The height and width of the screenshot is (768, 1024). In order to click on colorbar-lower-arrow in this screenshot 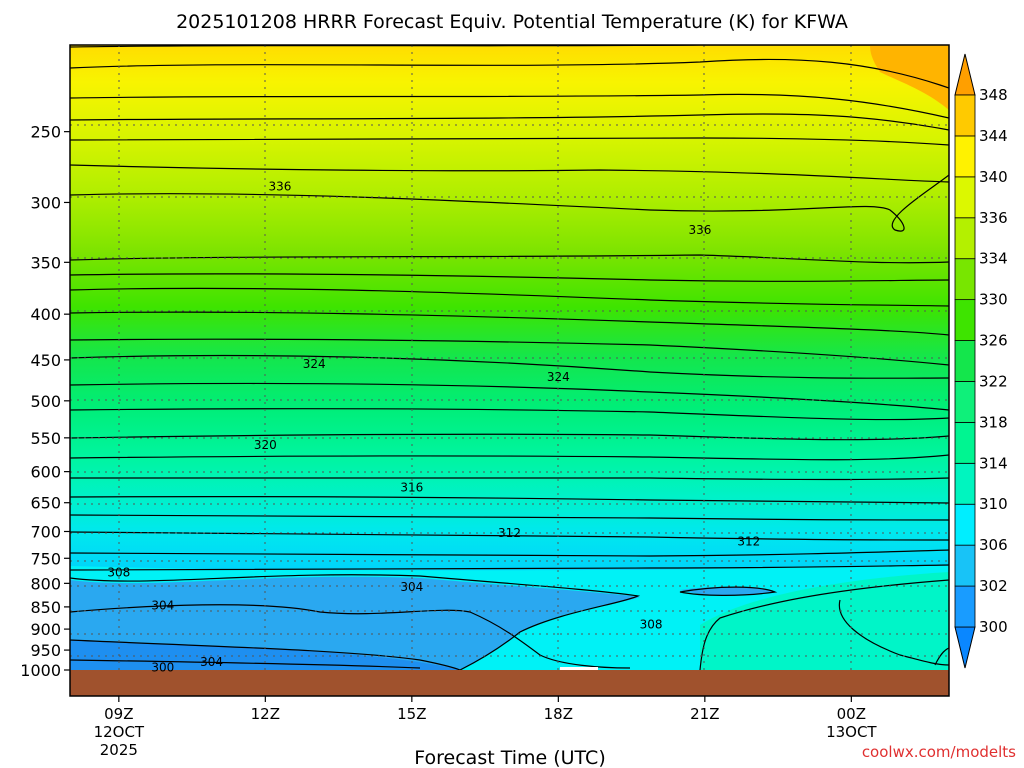, I will do `click(965, 647)`.